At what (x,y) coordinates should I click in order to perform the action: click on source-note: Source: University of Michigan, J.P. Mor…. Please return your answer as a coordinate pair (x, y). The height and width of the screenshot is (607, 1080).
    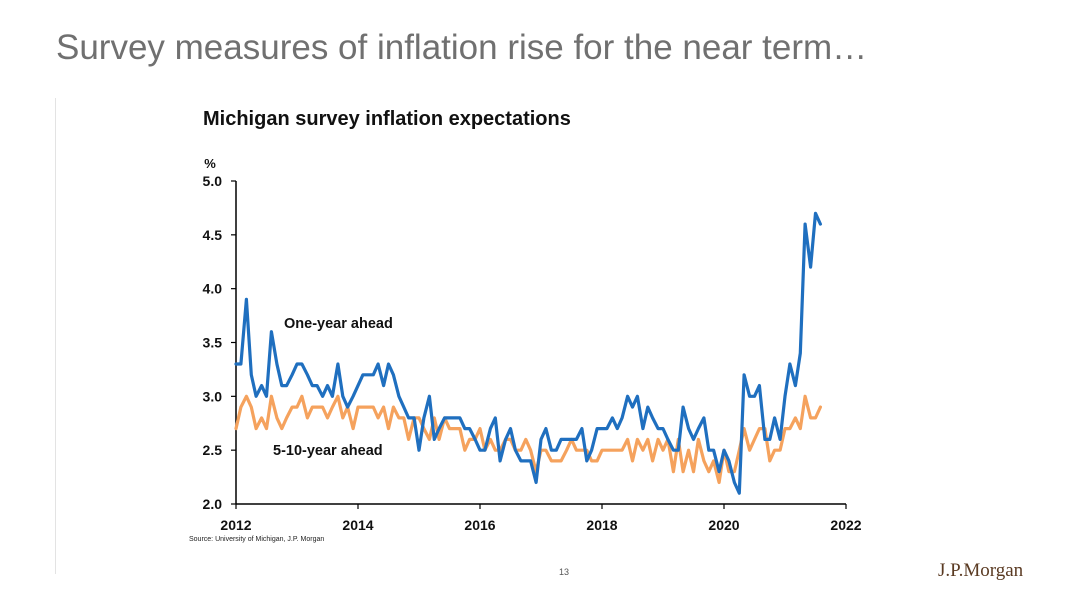
    Looking at the image, I should click on (257, 539).